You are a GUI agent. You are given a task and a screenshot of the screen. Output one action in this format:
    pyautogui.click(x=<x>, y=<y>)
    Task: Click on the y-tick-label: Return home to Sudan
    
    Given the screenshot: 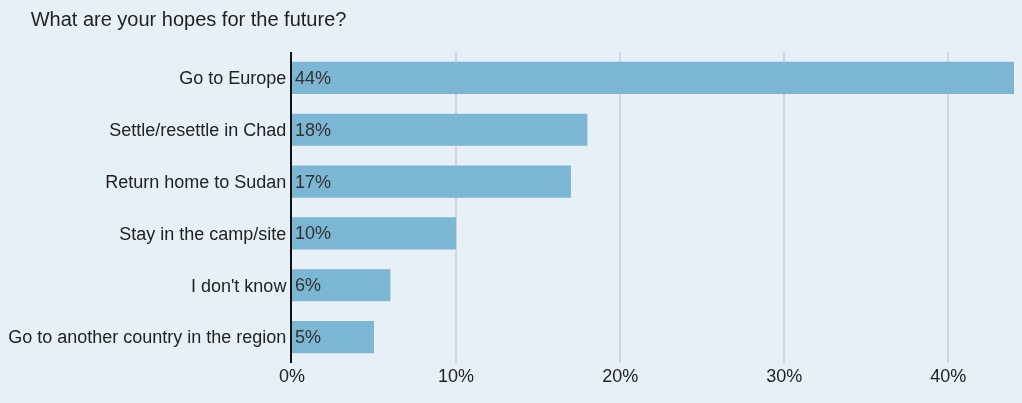 What is the action you would take?
    pyautogui.click(x=196, y=181)
    